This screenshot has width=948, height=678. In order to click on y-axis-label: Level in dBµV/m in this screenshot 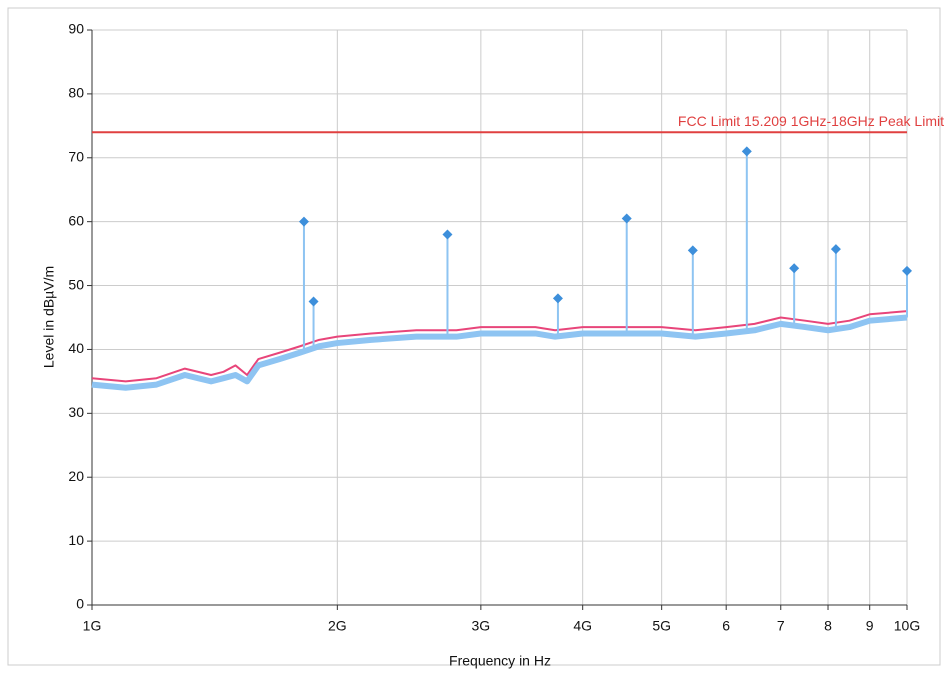, I will do `click(49, 317)`.